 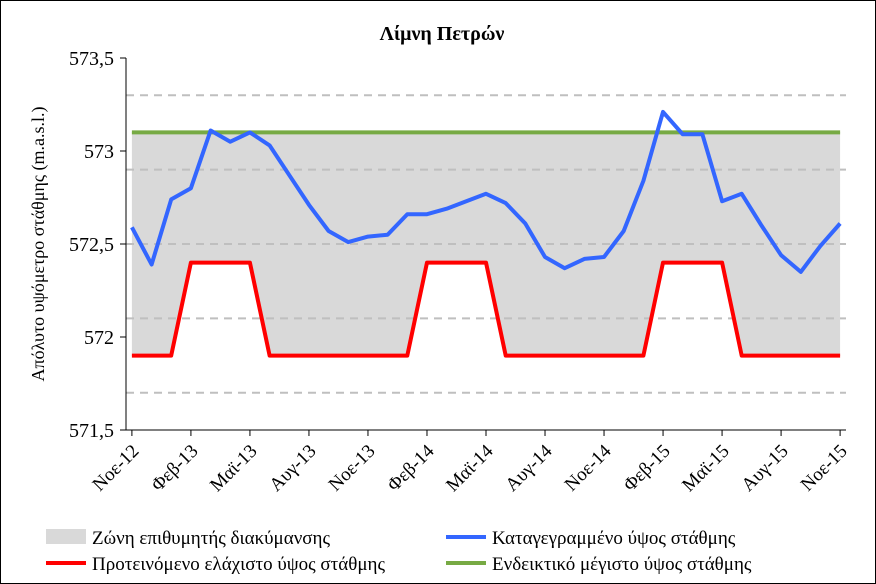 I want to click on y-tick-label-2: 572,5, so click(x=91, y=245).